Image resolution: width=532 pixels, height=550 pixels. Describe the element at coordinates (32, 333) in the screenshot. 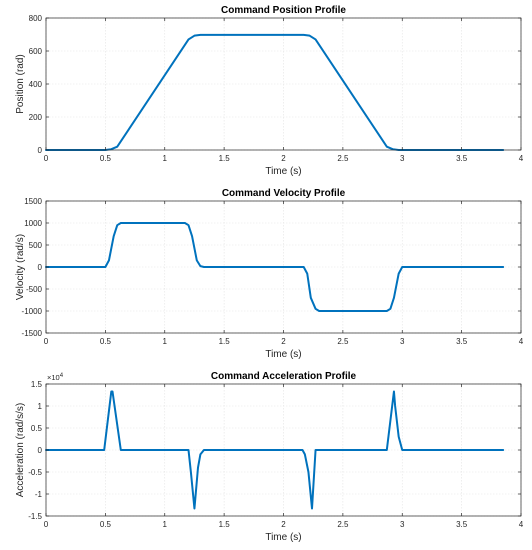

I see `y-tick-label: -1500` at that location.